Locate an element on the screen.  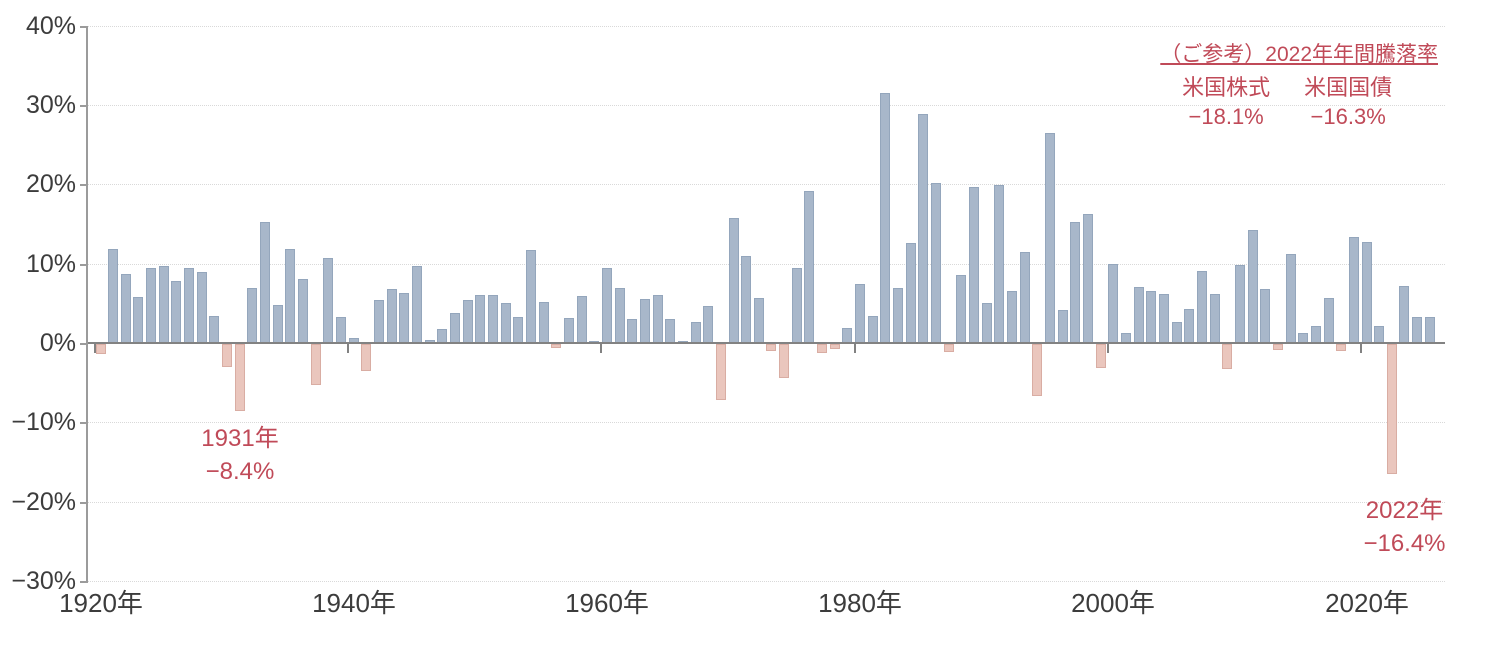
bar-1948 is located at coordinates (455, 328).